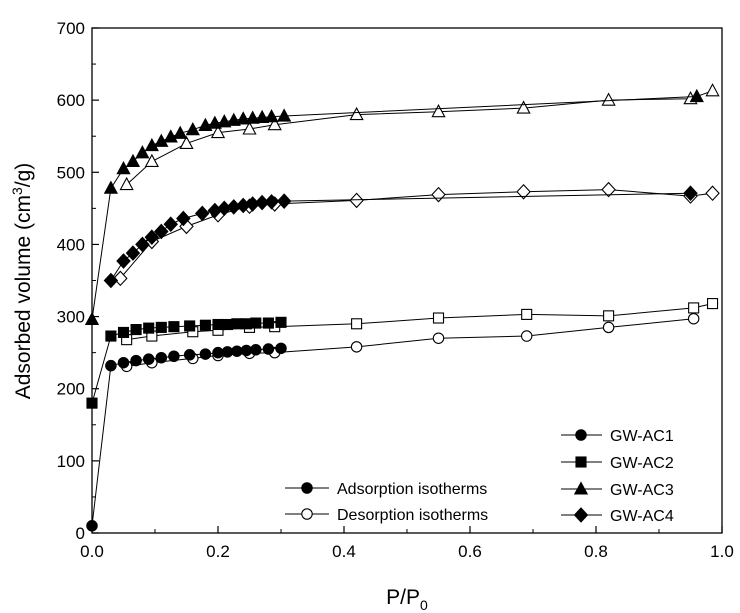 The image size is (740, 613). Describe the element at coordinates (470, 551) in the screenshot. I see `x-tick-label: 0.6` at that location.